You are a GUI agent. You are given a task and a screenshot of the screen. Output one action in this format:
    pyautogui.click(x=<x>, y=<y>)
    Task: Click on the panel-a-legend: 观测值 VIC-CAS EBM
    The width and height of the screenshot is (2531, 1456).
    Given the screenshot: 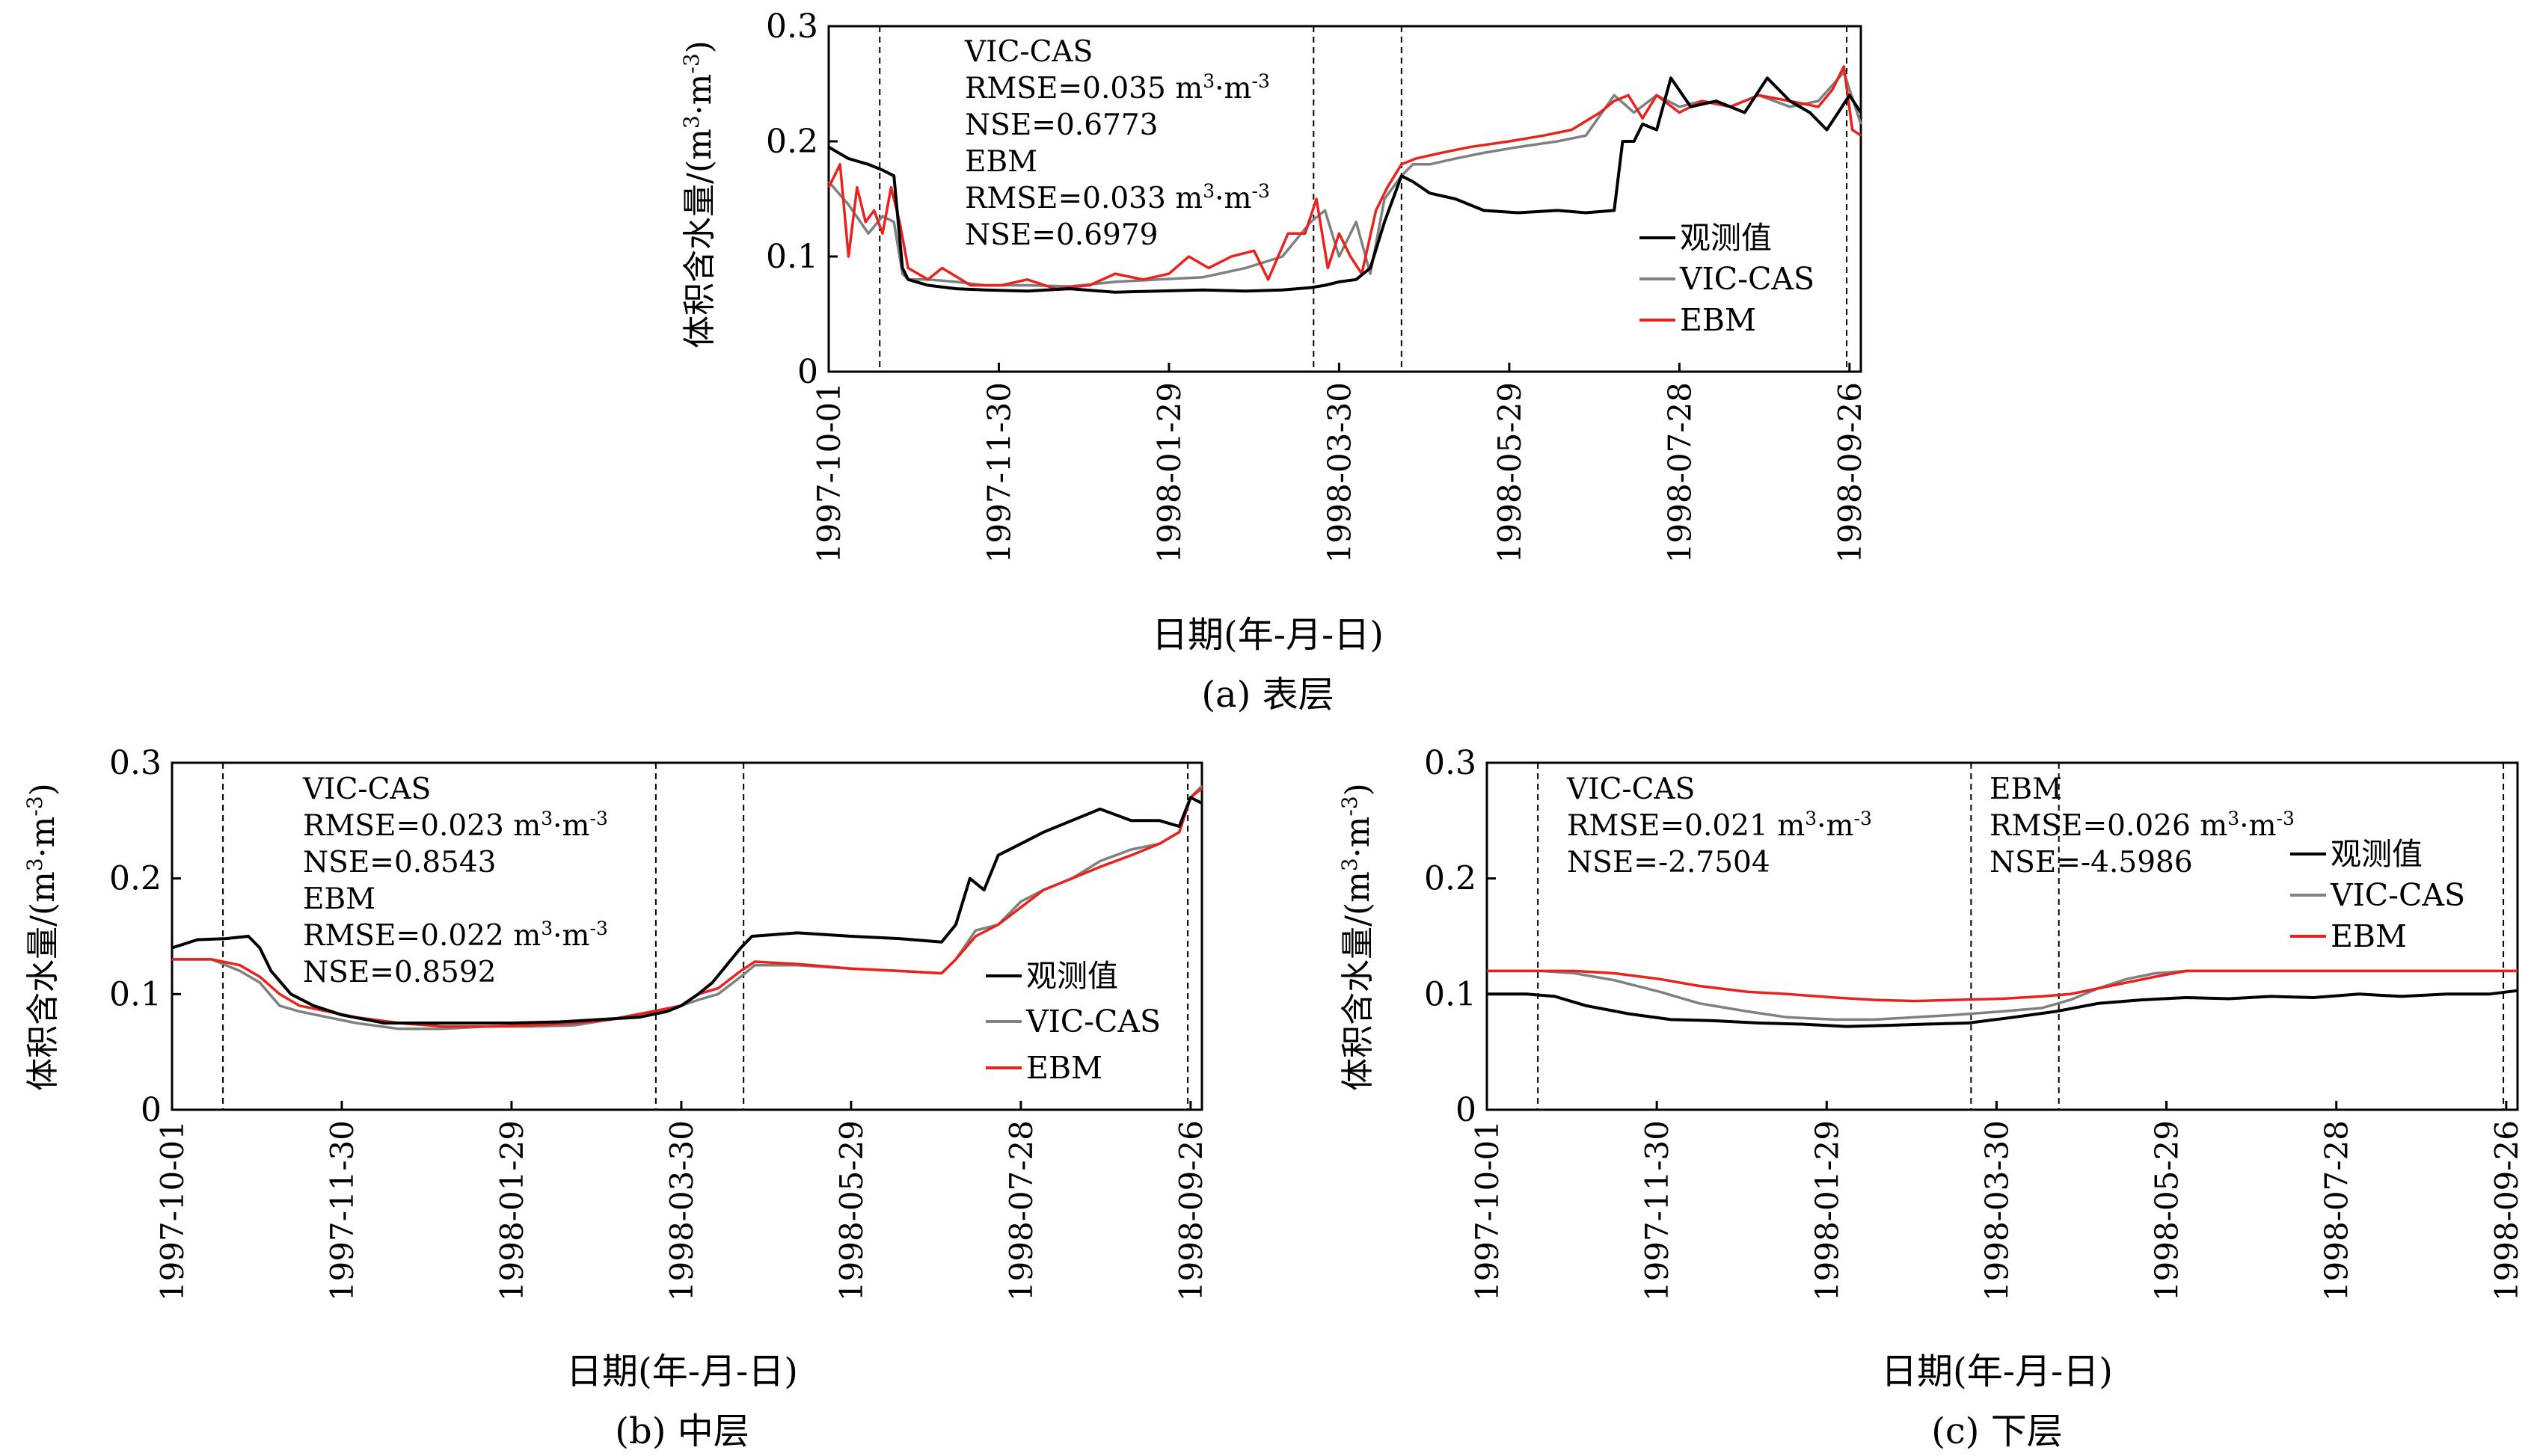 What is the action you would take?
    pyautogui.click(x=1726, y=279)
    